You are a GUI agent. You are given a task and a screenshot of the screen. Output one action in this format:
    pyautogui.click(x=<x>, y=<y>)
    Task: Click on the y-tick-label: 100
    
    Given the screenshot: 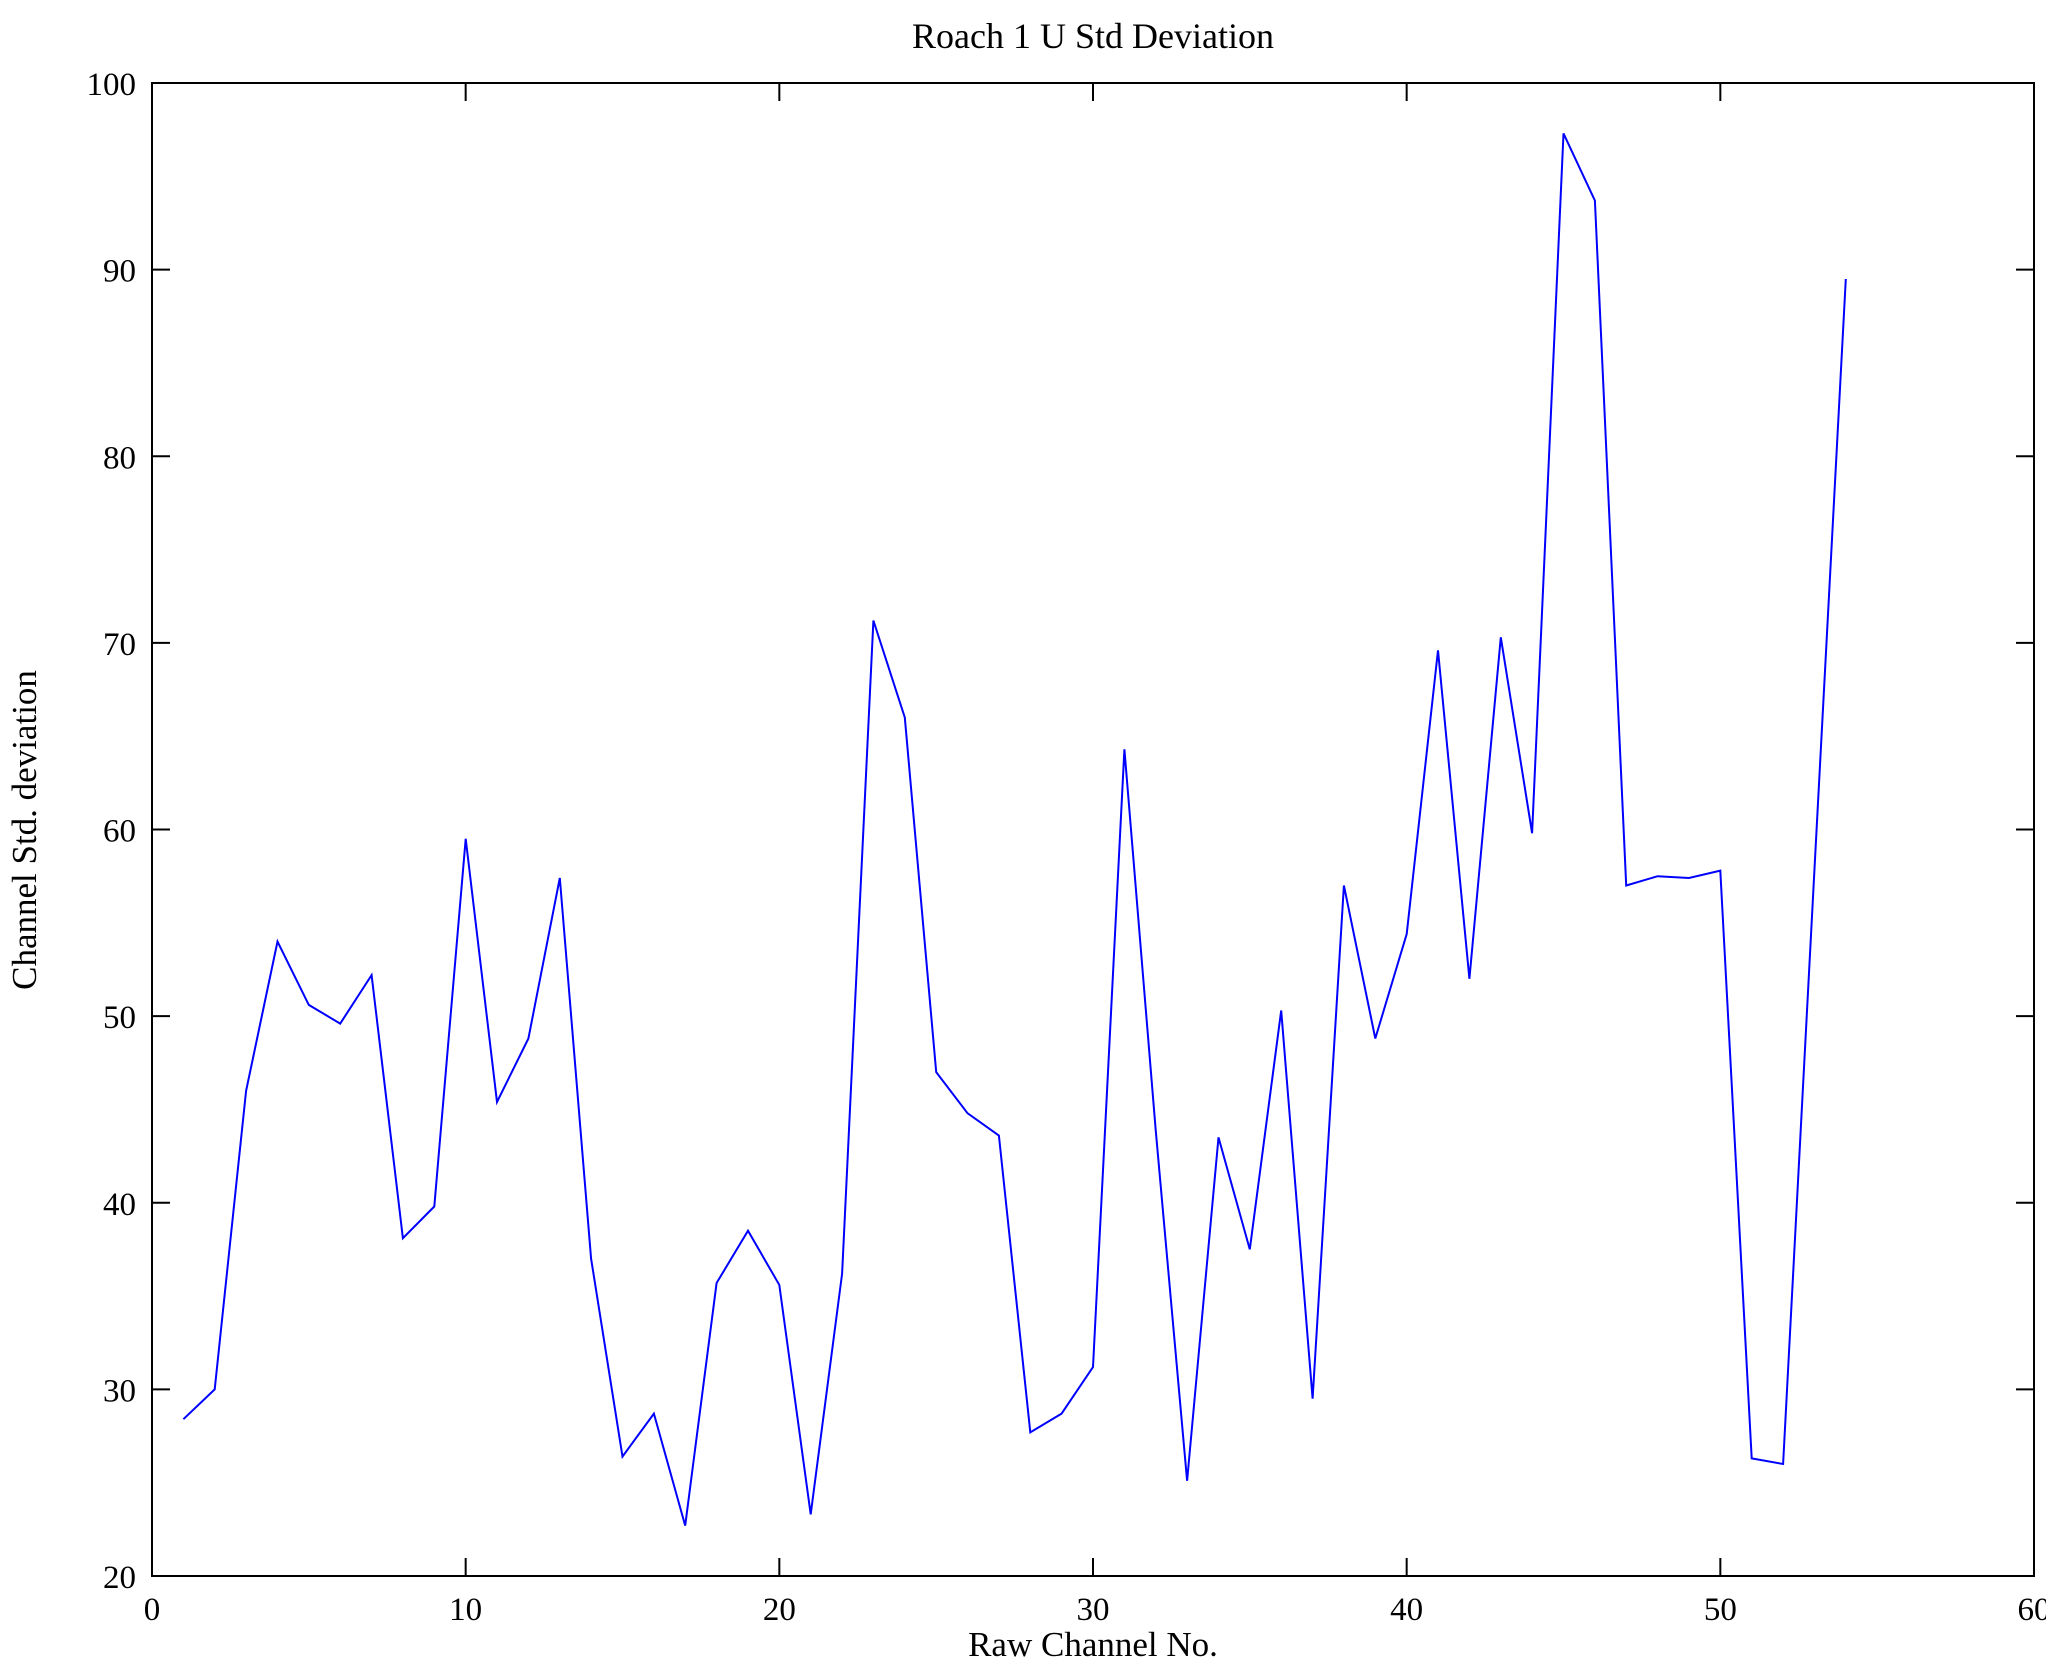 What is the action you would take?
    pyautogui.click(x=112, y=85)
    